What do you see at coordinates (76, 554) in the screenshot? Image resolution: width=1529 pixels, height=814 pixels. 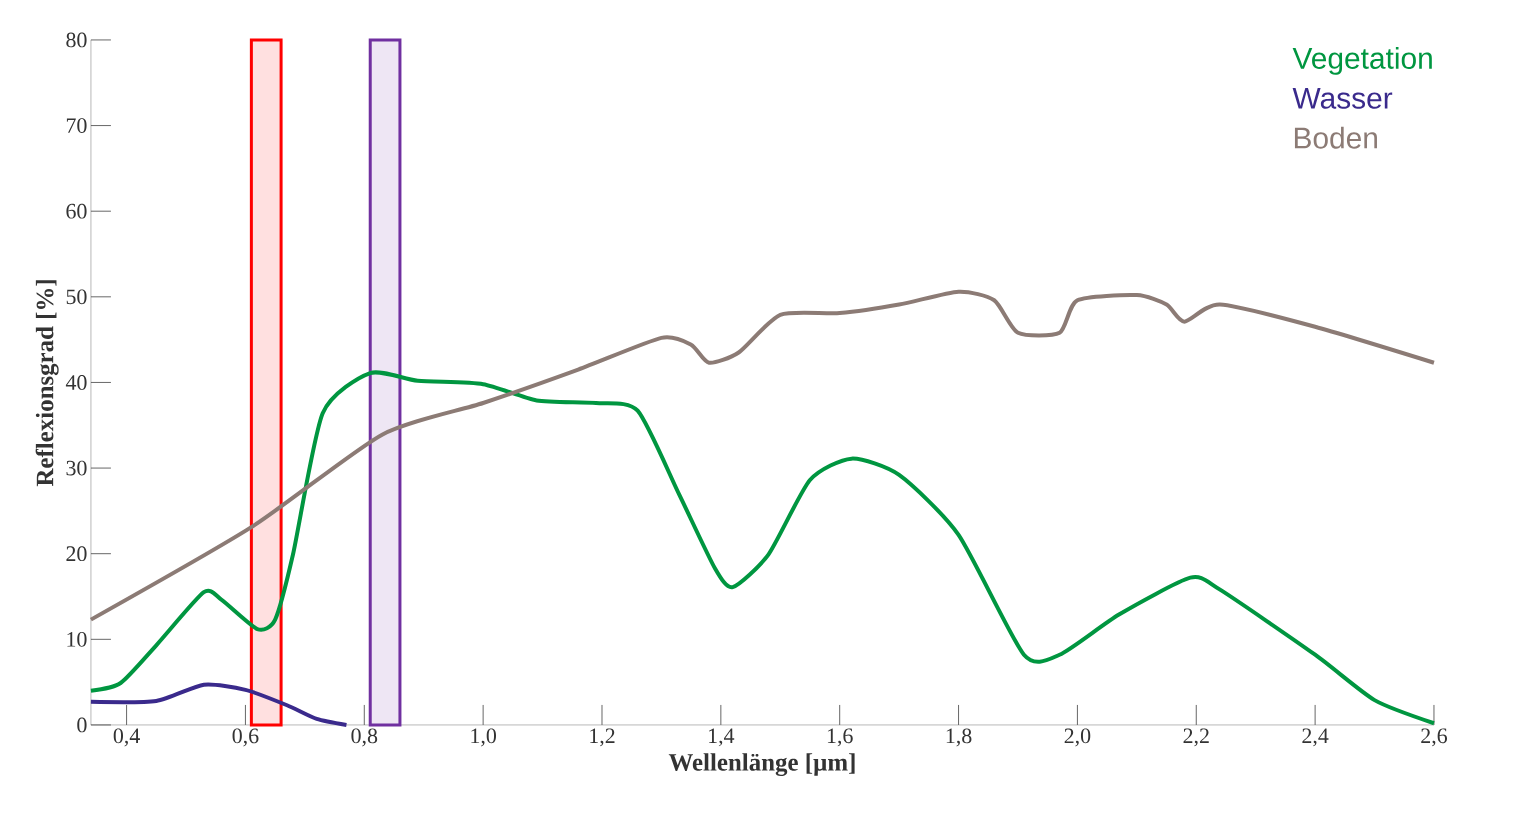 I see `y-tick-label: 20` at bounding box center [76, 554].